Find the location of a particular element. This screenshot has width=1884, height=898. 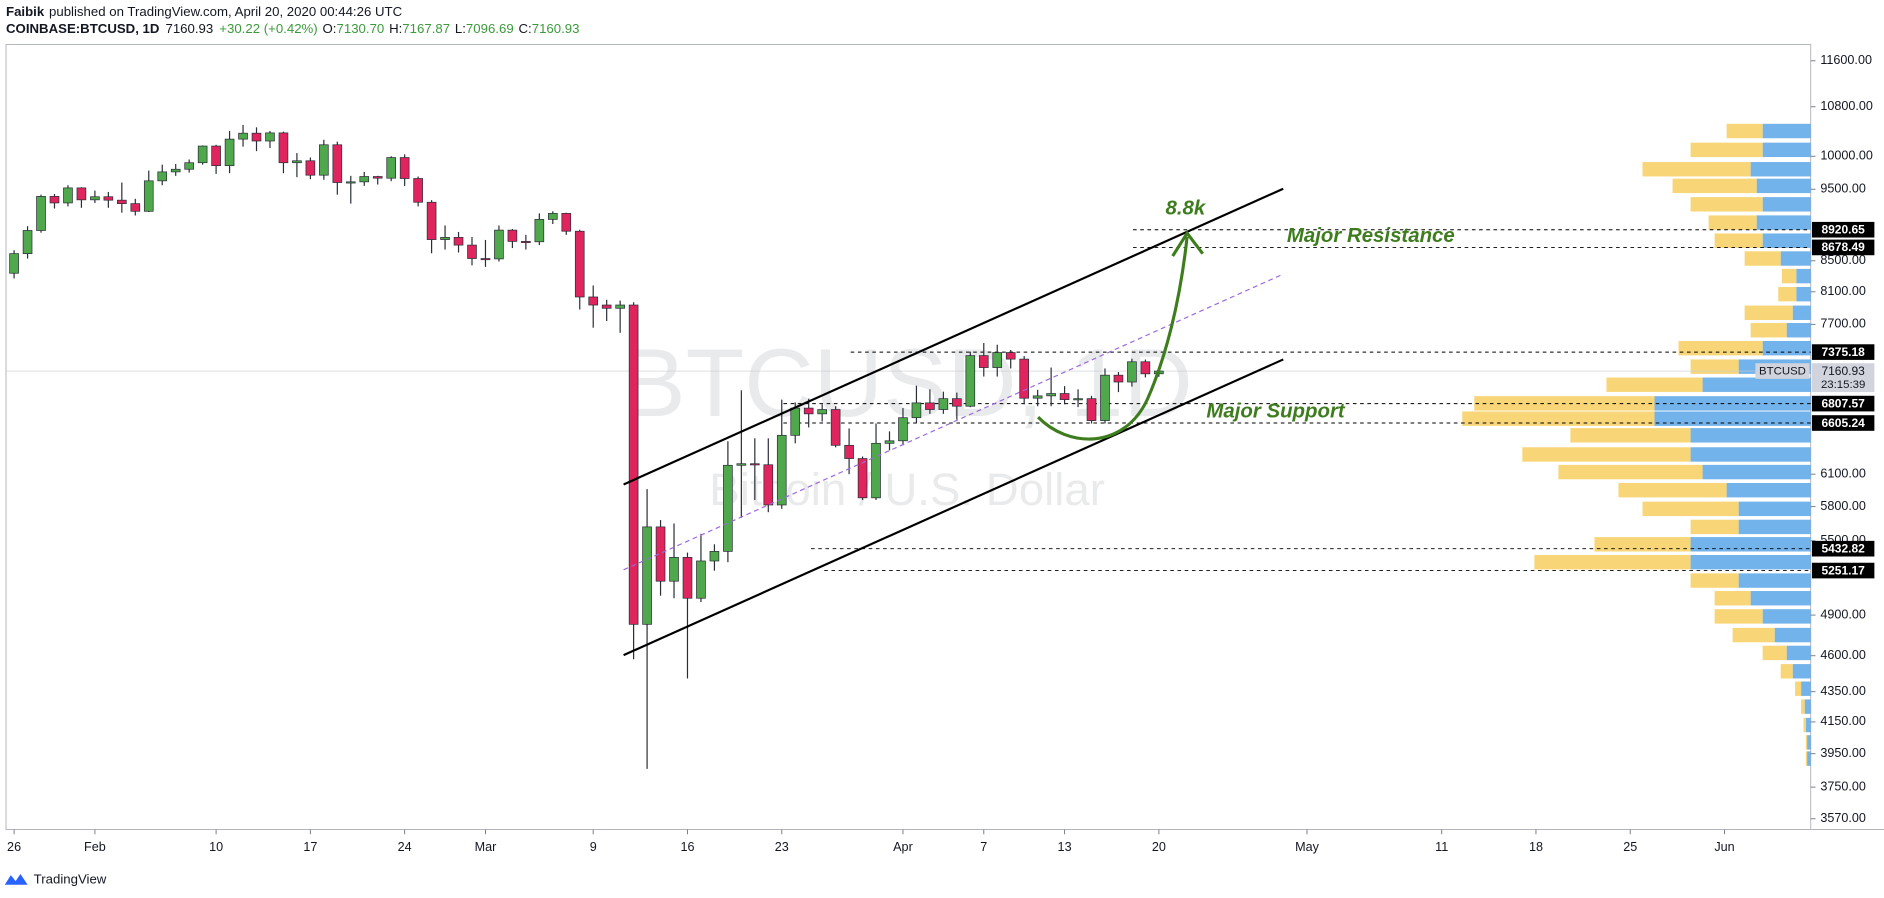

level-label: 6605.24 is located at coordinates (1843, 423).